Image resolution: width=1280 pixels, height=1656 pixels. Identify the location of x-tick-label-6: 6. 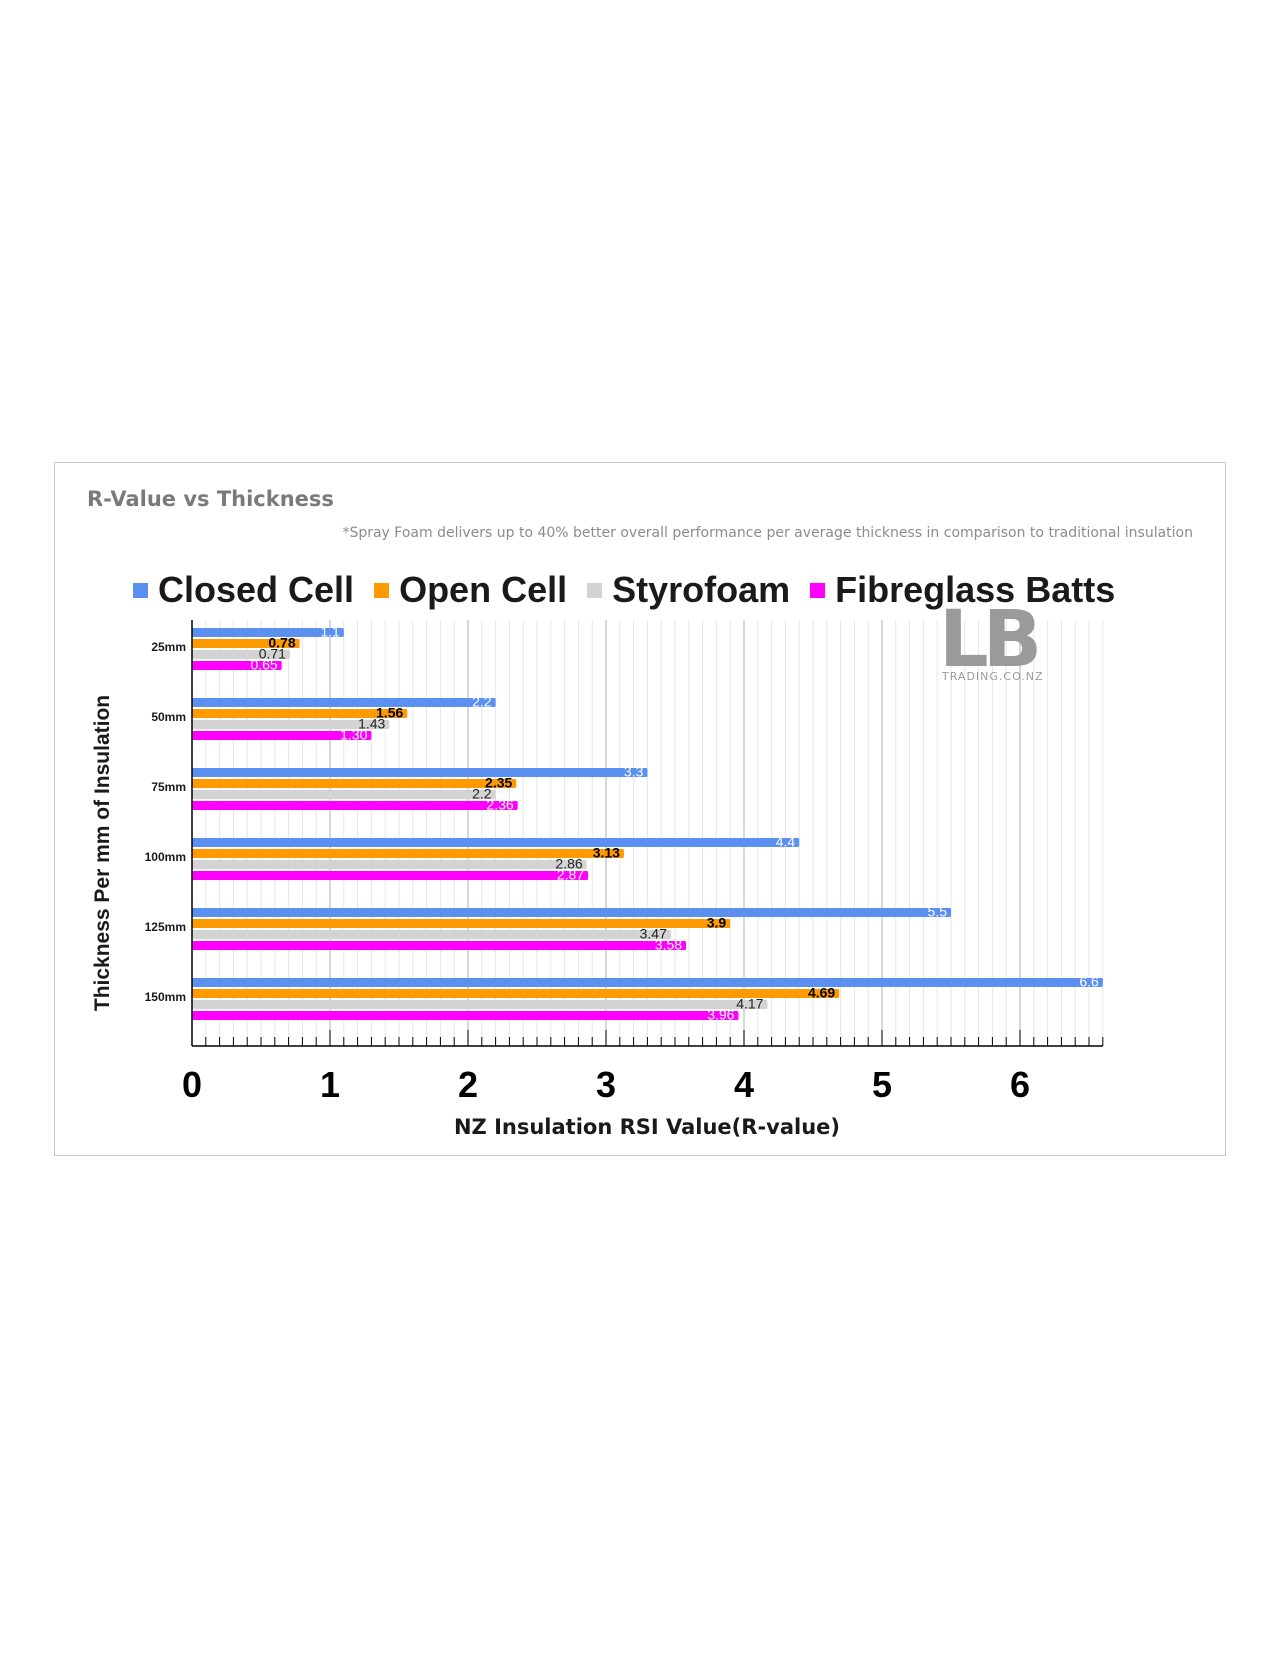
(1020, 1084).